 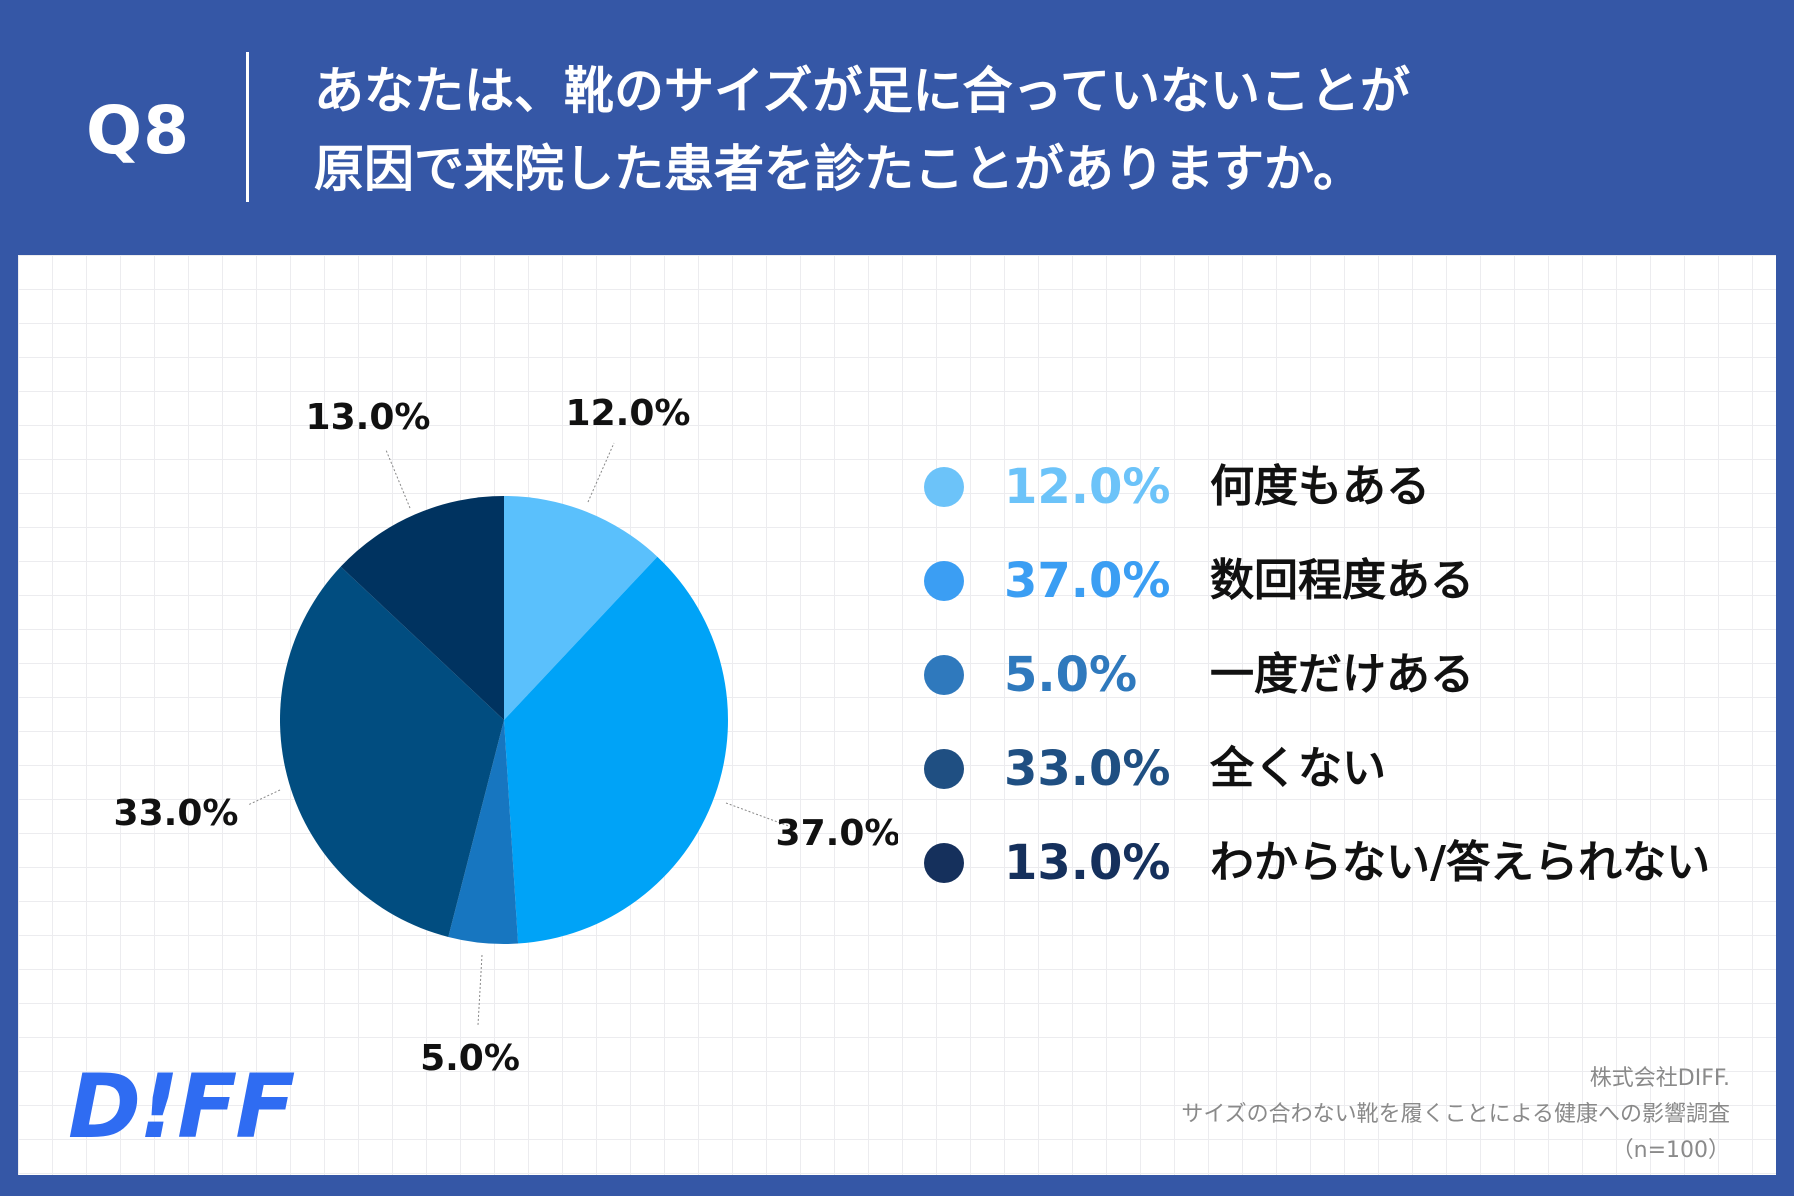 I want to click on source-survey: サイズの合わない靴を履くことによる健康への影響調査, so click(x=1455, y=1114).